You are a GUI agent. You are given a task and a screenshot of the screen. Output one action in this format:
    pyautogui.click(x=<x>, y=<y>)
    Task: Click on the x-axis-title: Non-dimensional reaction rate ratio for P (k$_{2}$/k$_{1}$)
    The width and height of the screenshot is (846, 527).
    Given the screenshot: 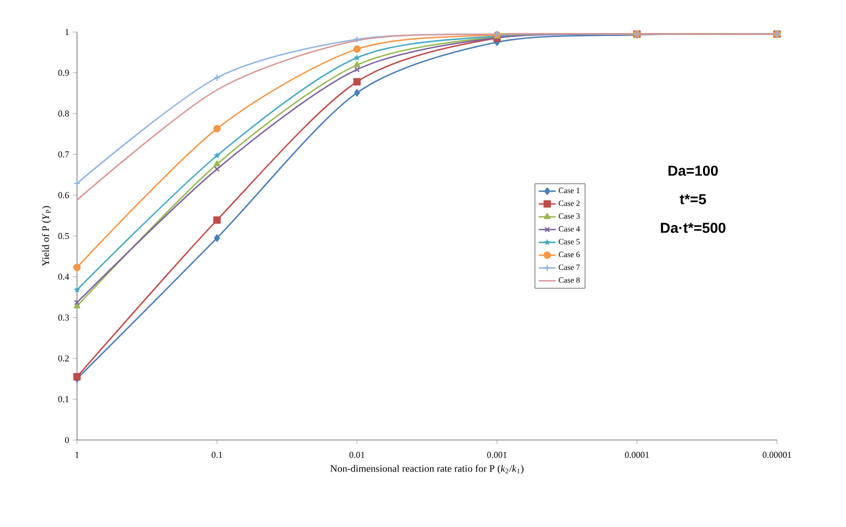 What is the action you would take?
    pyautogui.click(x=427, y=469)
    